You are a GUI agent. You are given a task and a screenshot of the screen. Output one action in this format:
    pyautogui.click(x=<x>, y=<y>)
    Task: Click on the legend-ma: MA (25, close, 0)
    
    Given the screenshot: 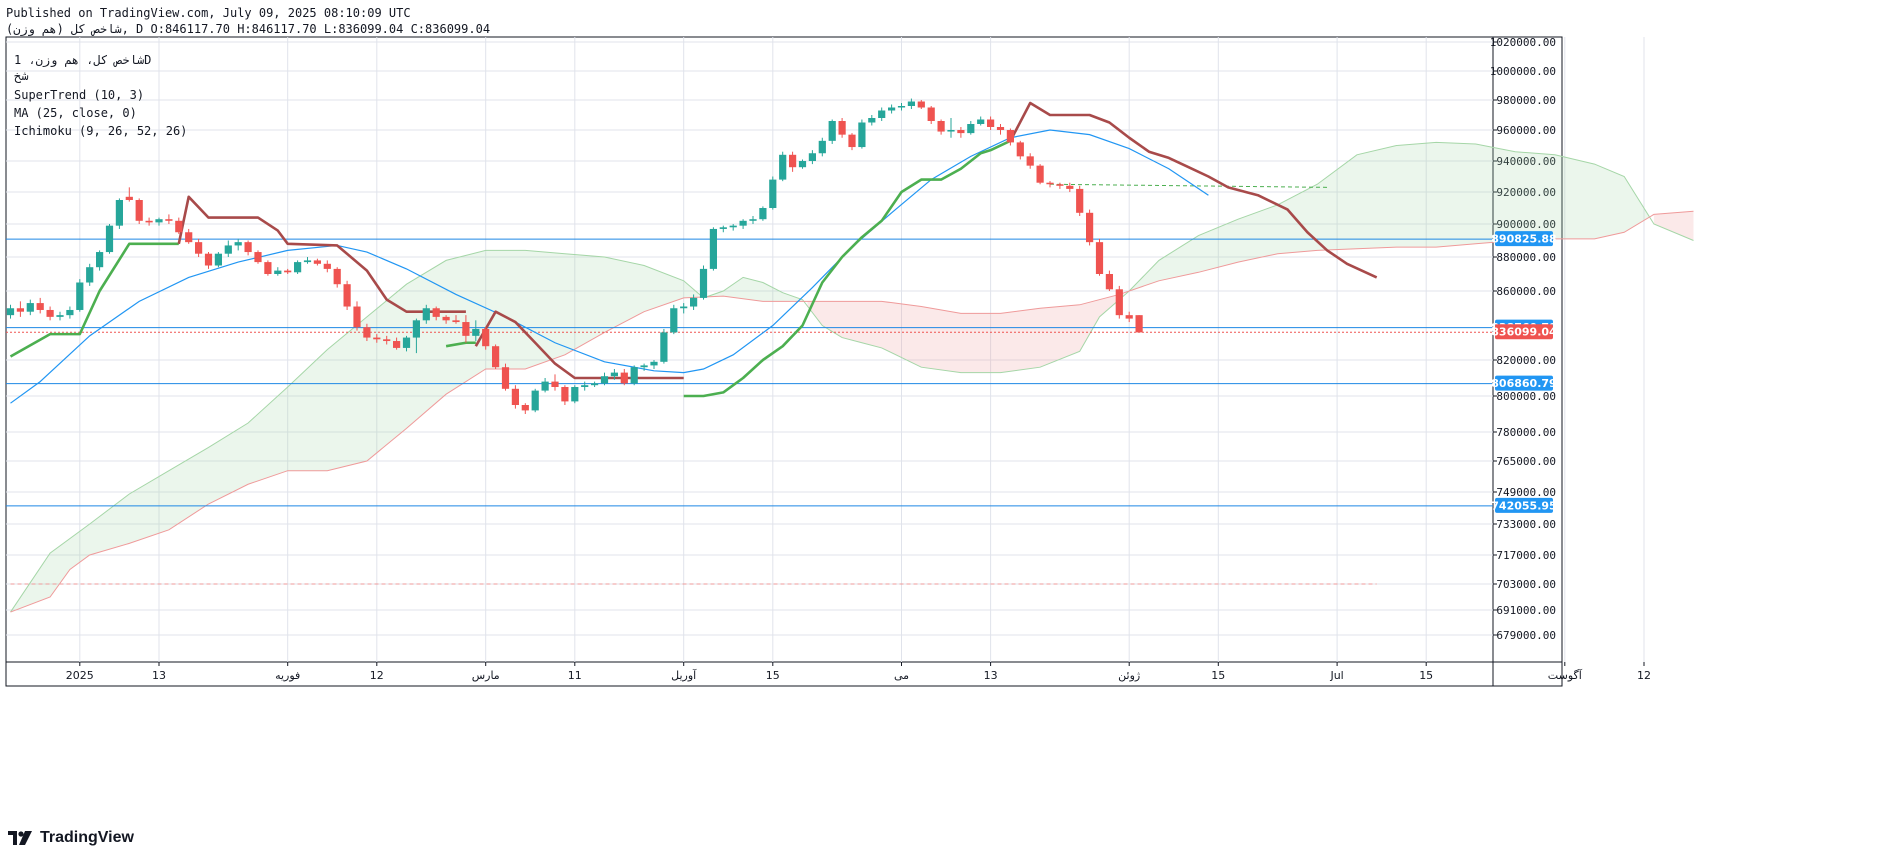 What is the action you would take?
    pyautogui.click(x=75, y=113)
    